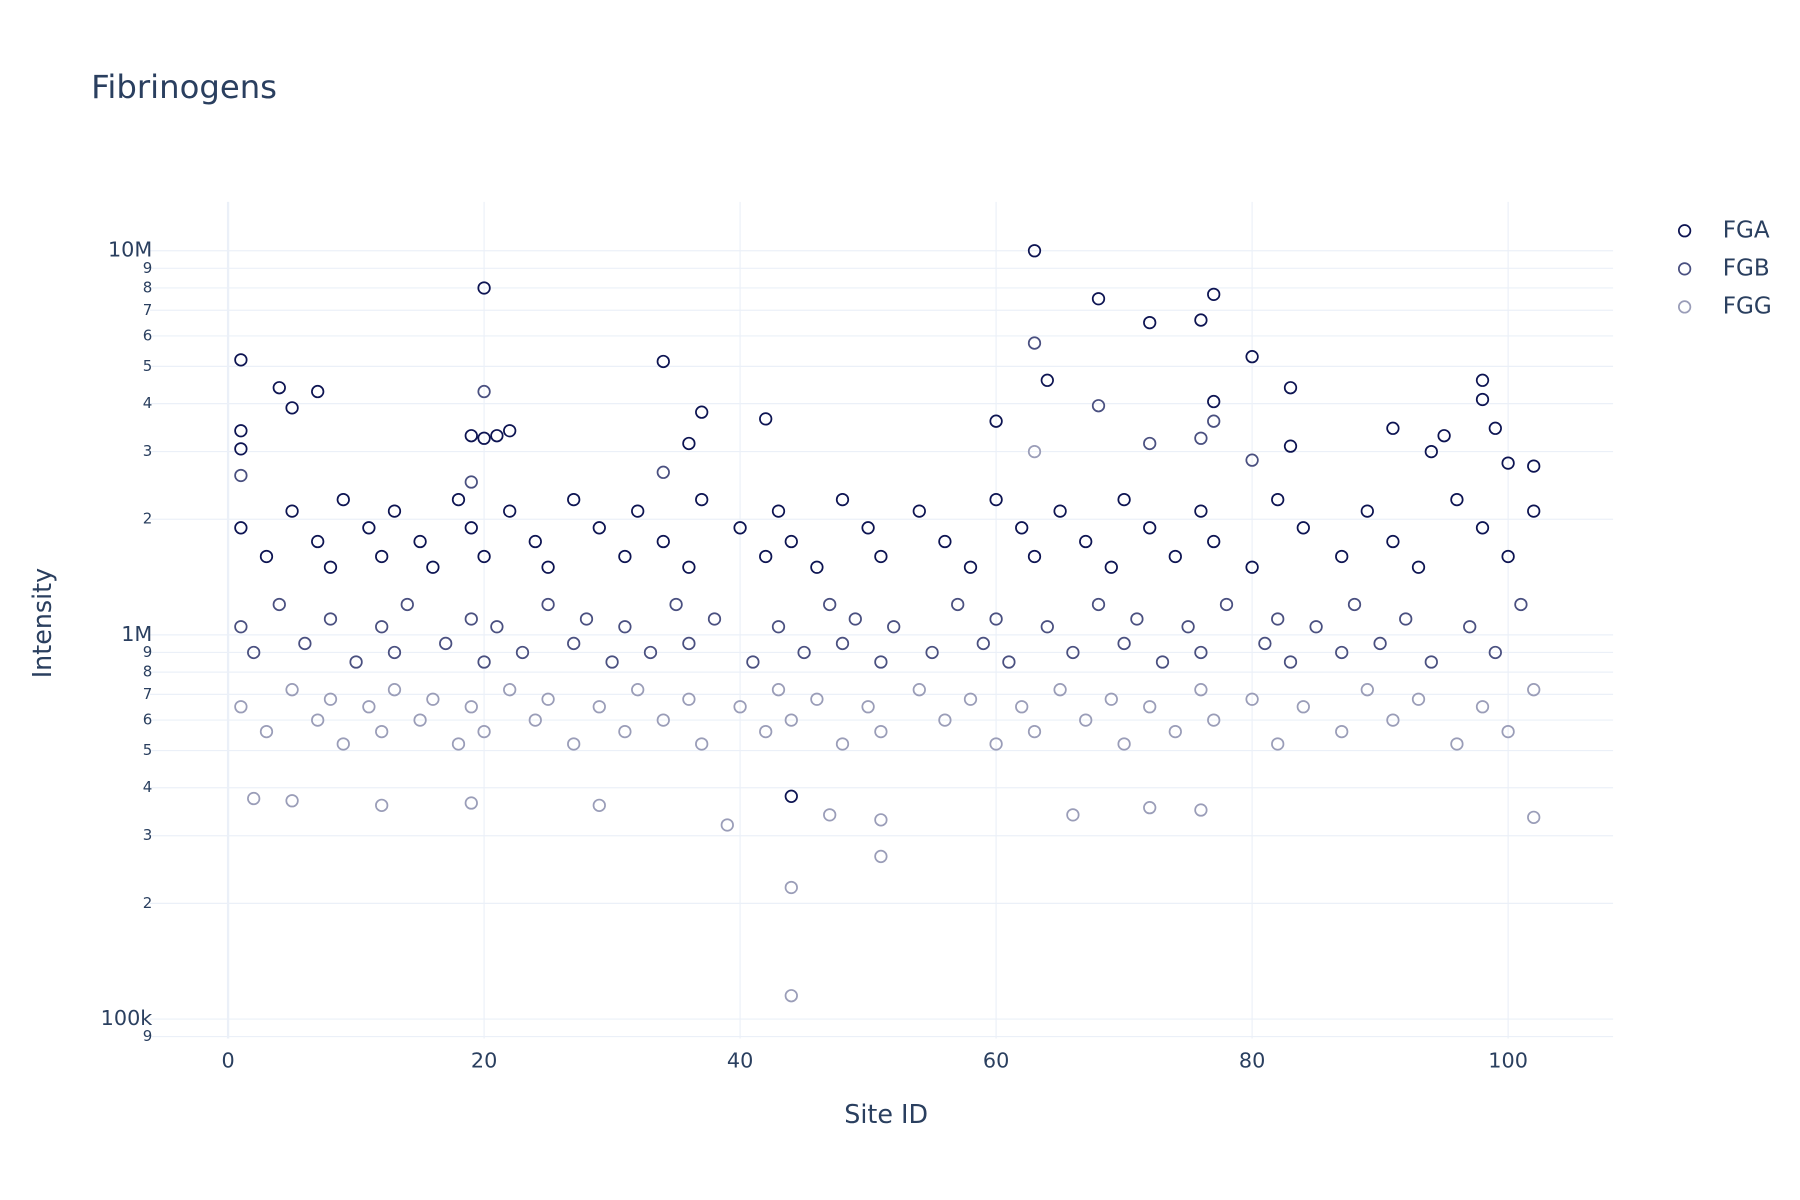 The width and height of the screenshot is (1800, 1200). What do you see at coordinates (1684, 307) in the screenshot?
I see `legend-marker` at bounding box center [1684, 307].